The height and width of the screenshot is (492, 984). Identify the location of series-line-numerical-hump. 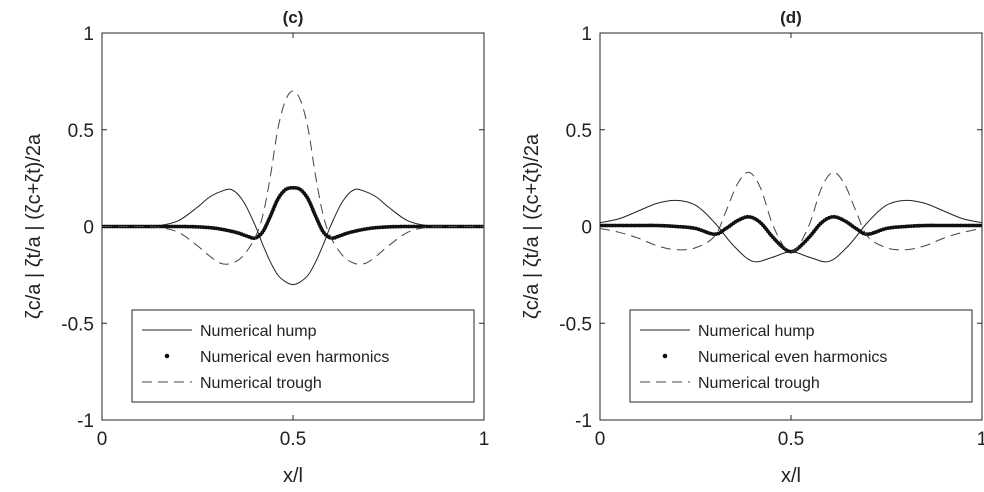
(293, 237).